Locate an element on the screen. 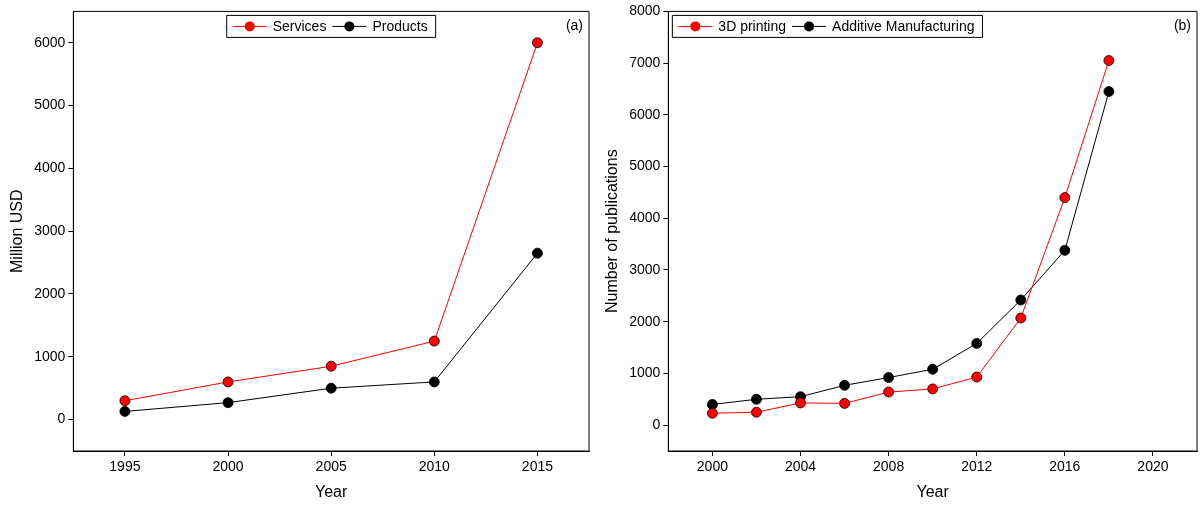 This screenshot has width=1203, height=510. y-axis-title: Million USD is located at coordinates (17, 231).